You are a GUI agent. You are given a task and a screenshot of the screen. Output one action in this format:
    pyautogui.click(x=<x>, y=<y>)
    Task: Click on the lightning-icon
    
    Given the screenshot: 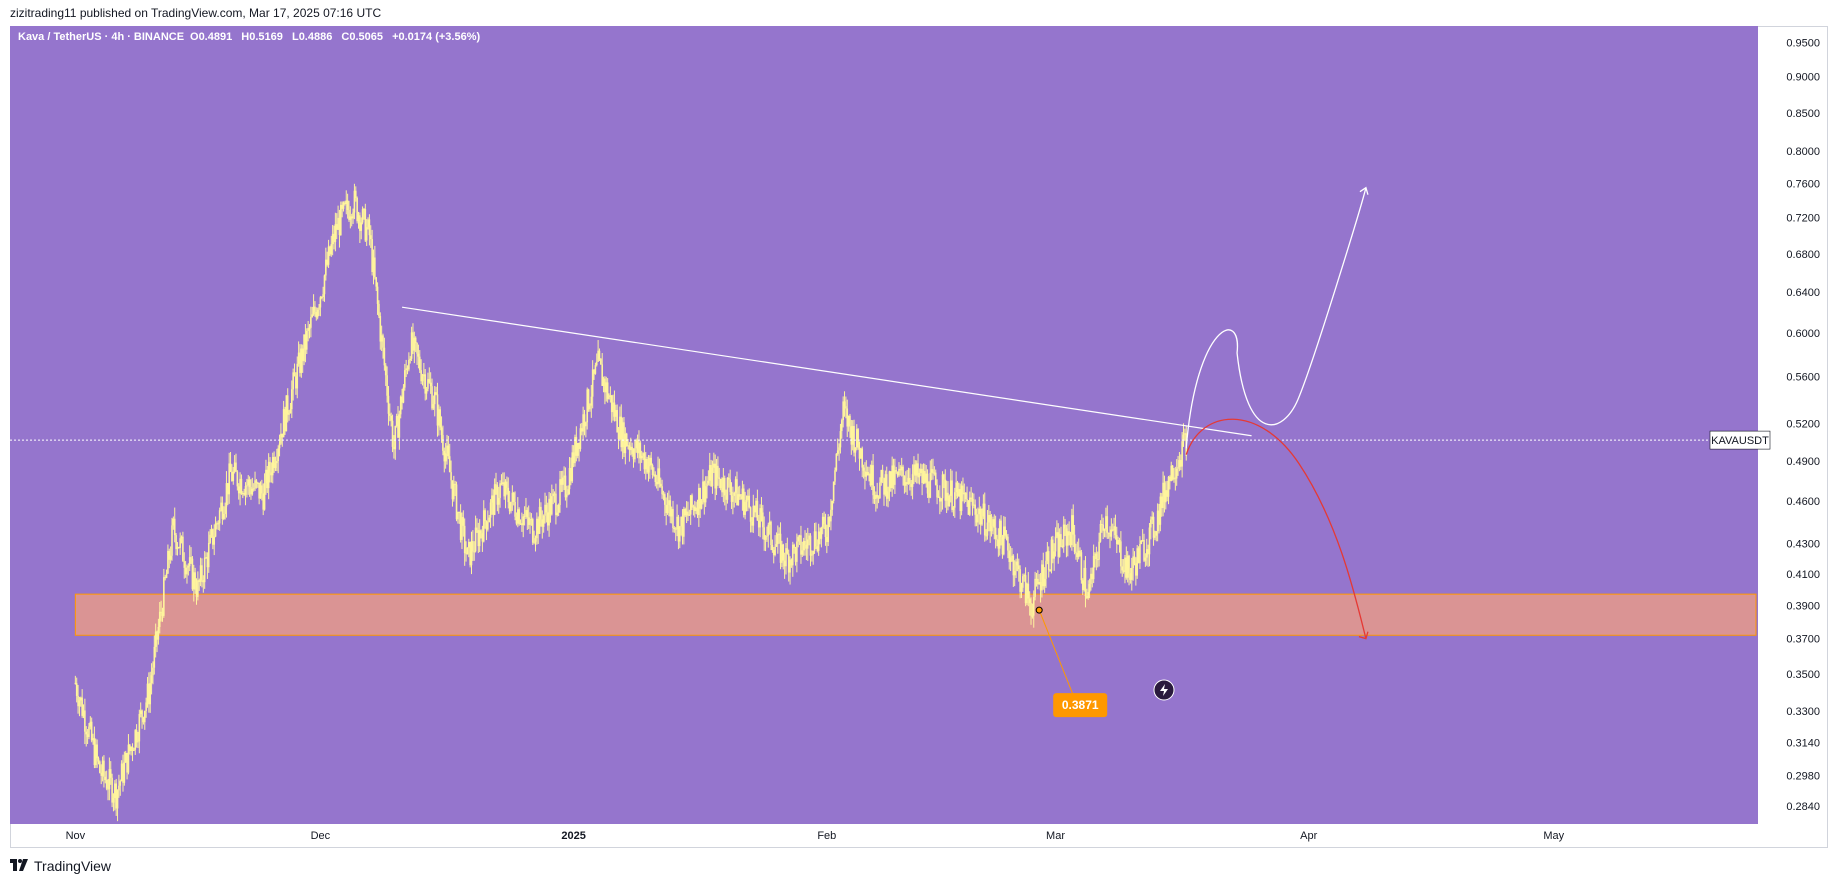 What is the action you would take?
    pyautogui.click(x=1164, y=690)
    